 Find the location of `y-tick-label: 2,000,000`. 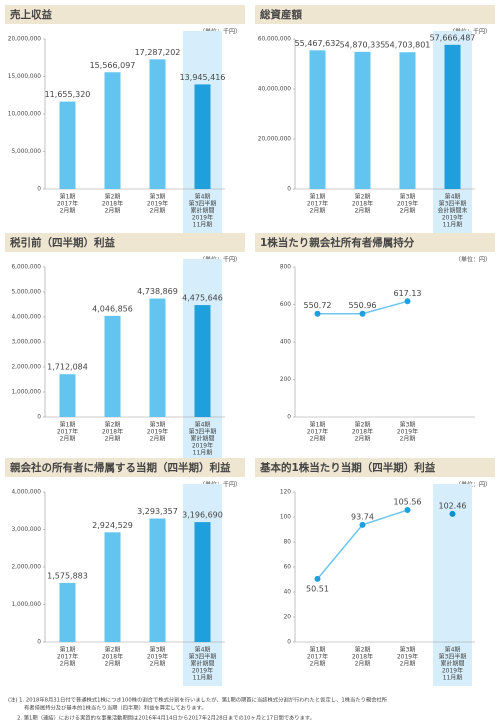

y-tick-label: 2,000,000 is located at coordinates (26, 568).